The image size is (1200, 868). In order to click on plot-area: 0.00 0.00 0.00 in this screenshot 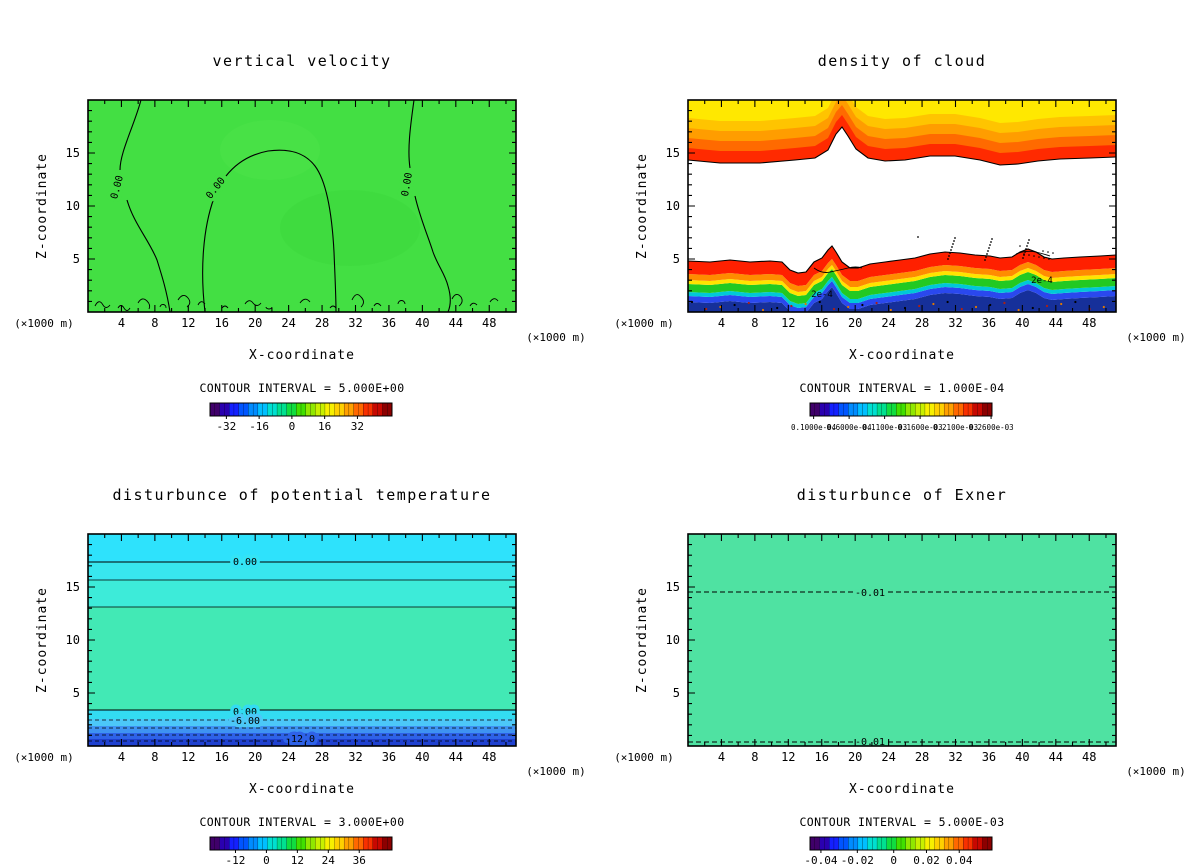, I will do `click(302, 206)`.